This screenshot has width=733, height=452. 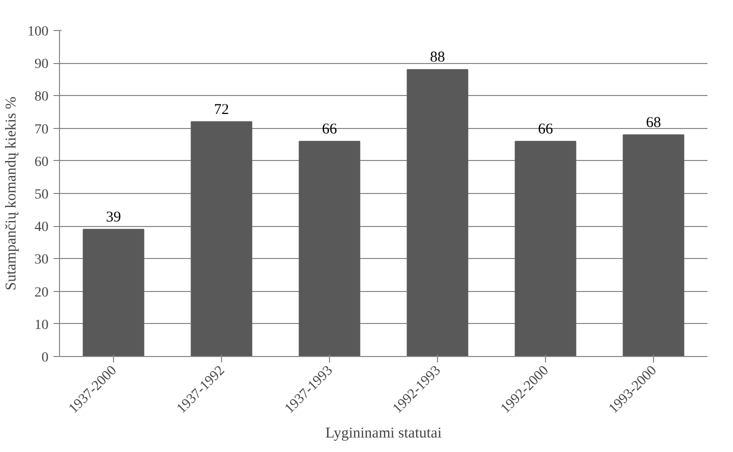 I want to click on y-tick-label: 0, so click(x=45, y=358).